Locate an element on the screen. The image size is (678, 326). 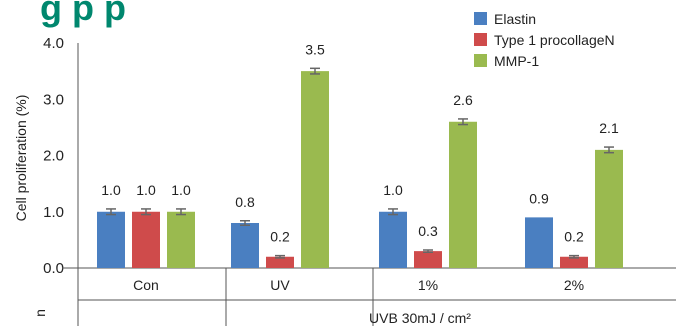
category-label: 2% is located at coordinates (574, 285).